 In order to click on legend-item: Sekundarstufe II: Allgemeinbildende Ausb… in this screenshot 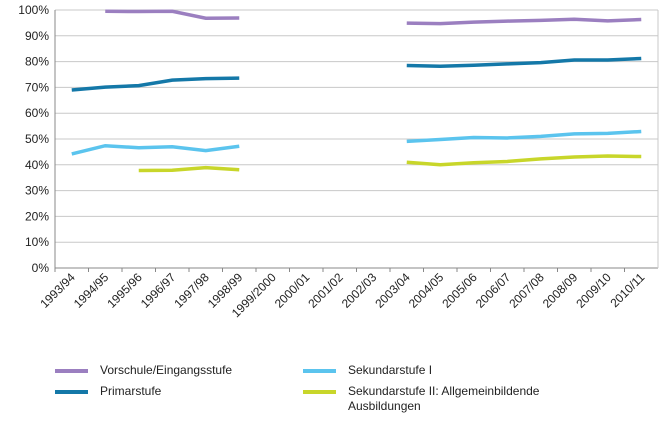, I will do `click(428, 399)`.